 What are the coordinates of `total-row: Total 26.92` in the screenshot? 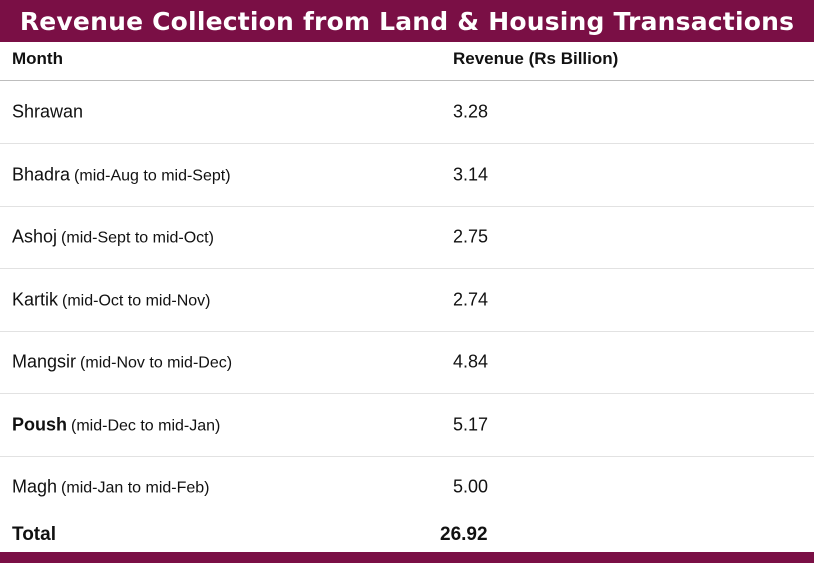 It's located at (407, 535).